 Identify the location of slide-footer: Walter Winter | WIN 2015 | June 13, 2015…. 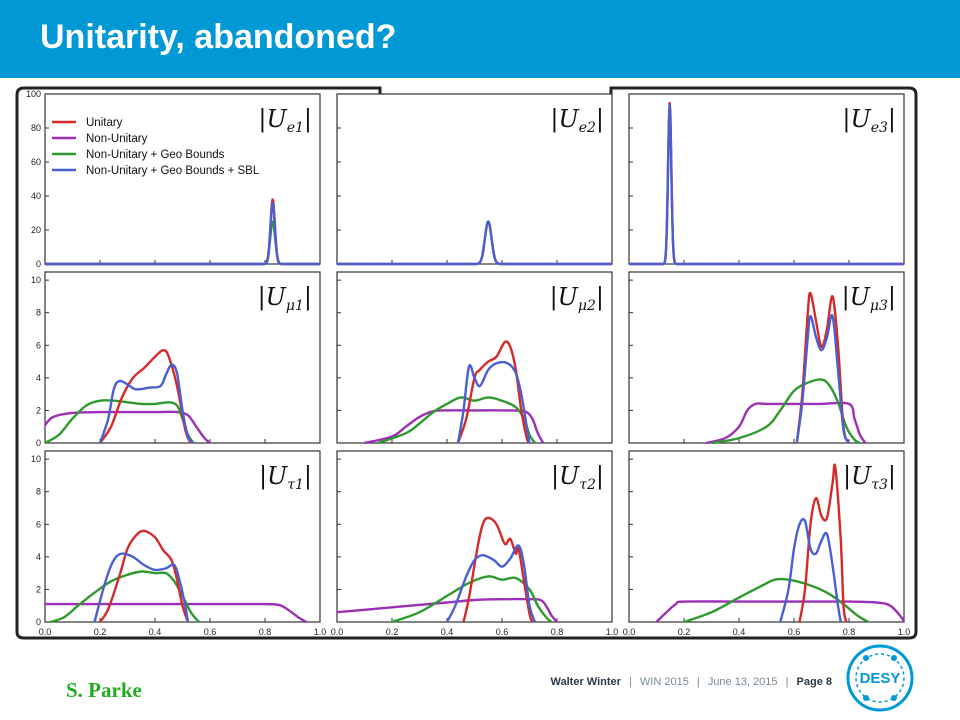
(691, 682).